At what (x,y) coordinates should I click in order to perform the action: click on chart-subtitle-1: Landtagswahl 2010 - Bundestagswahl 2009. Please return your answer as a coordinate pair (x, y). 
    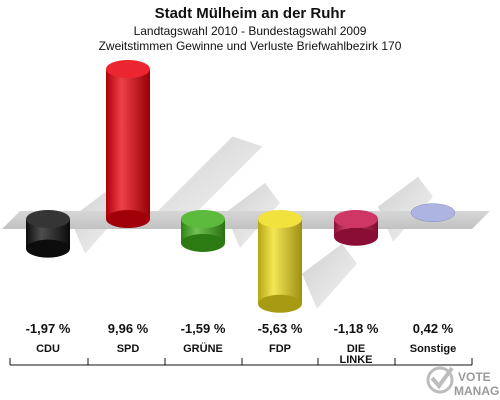
    Looking at the image, I should click on (250, 31).